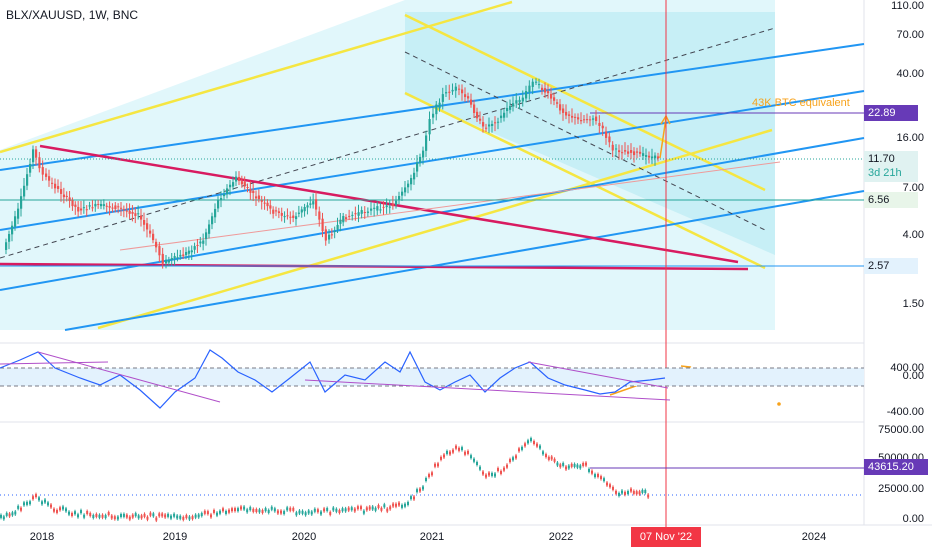 The width and height of the screenshot is (932, 555). Describe the element at coordinates (585, 180) in the screenshot. I see `yellow-falling-lower` at that location.